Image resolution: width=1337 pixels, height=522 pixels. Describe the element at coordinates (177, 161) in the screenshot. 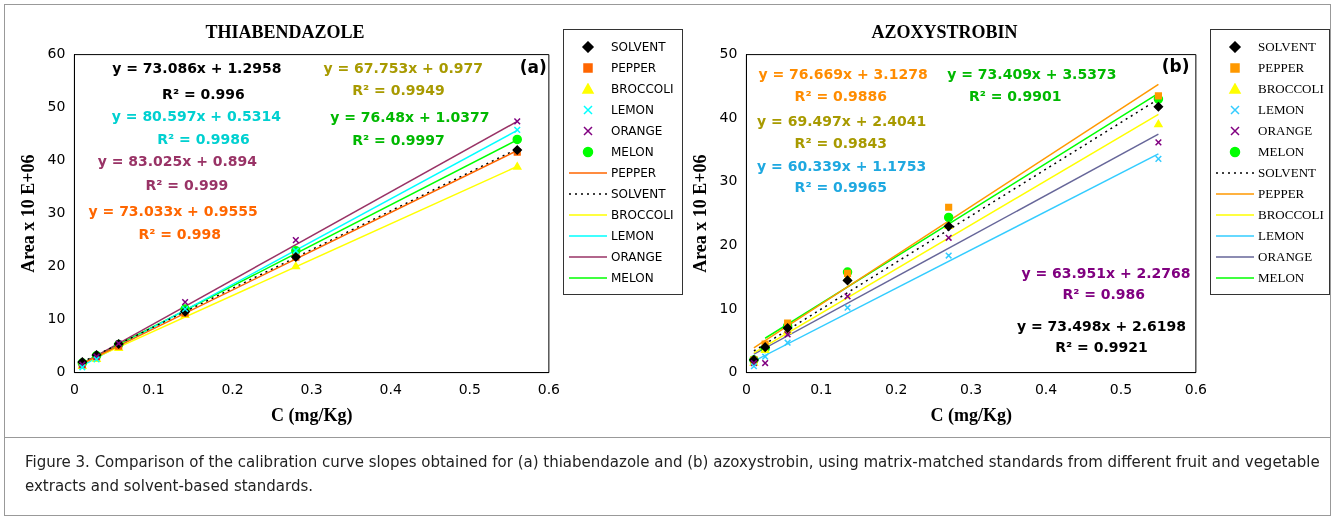

I see `annotation: y = 83.025x + 0.894` at that location.